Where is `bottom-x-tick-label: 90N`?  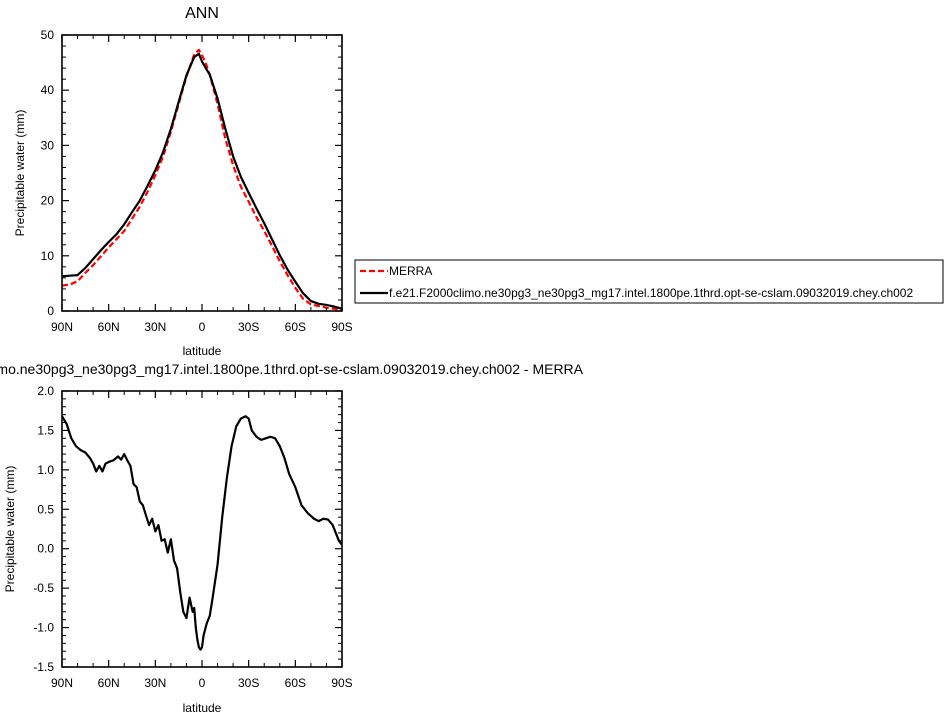
bottom-x-tick-label: 90N is located at coordinates (62, 683).